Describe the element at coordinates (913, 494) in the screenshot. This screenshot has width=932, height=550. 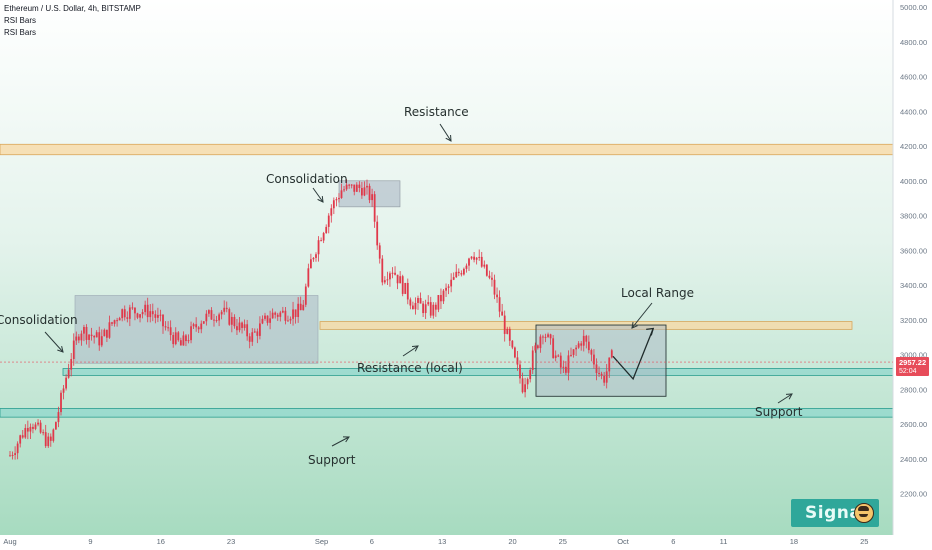
I see `price-tick-label: 2200.00` at that location.